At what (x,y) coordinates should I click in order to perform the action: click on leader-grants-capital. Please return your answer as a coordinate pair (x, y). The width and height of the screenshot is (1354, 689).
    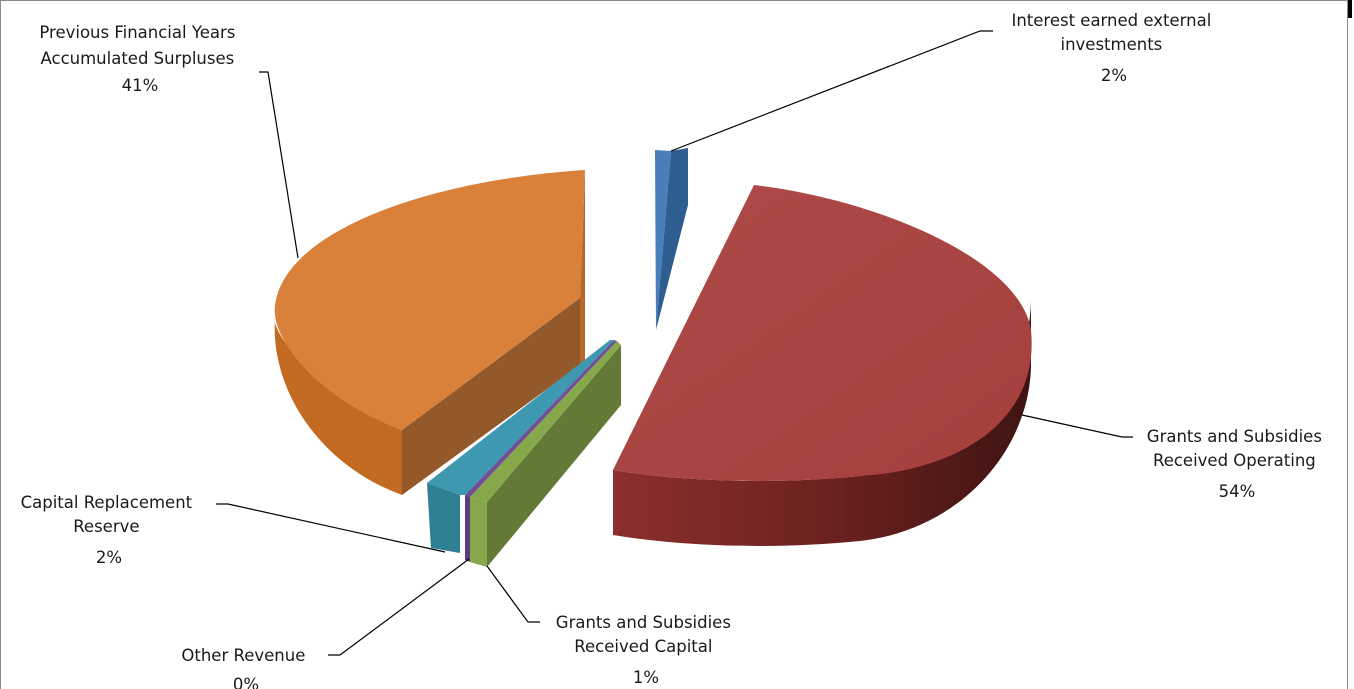
    Looking at the image, I should click on (513, 594).